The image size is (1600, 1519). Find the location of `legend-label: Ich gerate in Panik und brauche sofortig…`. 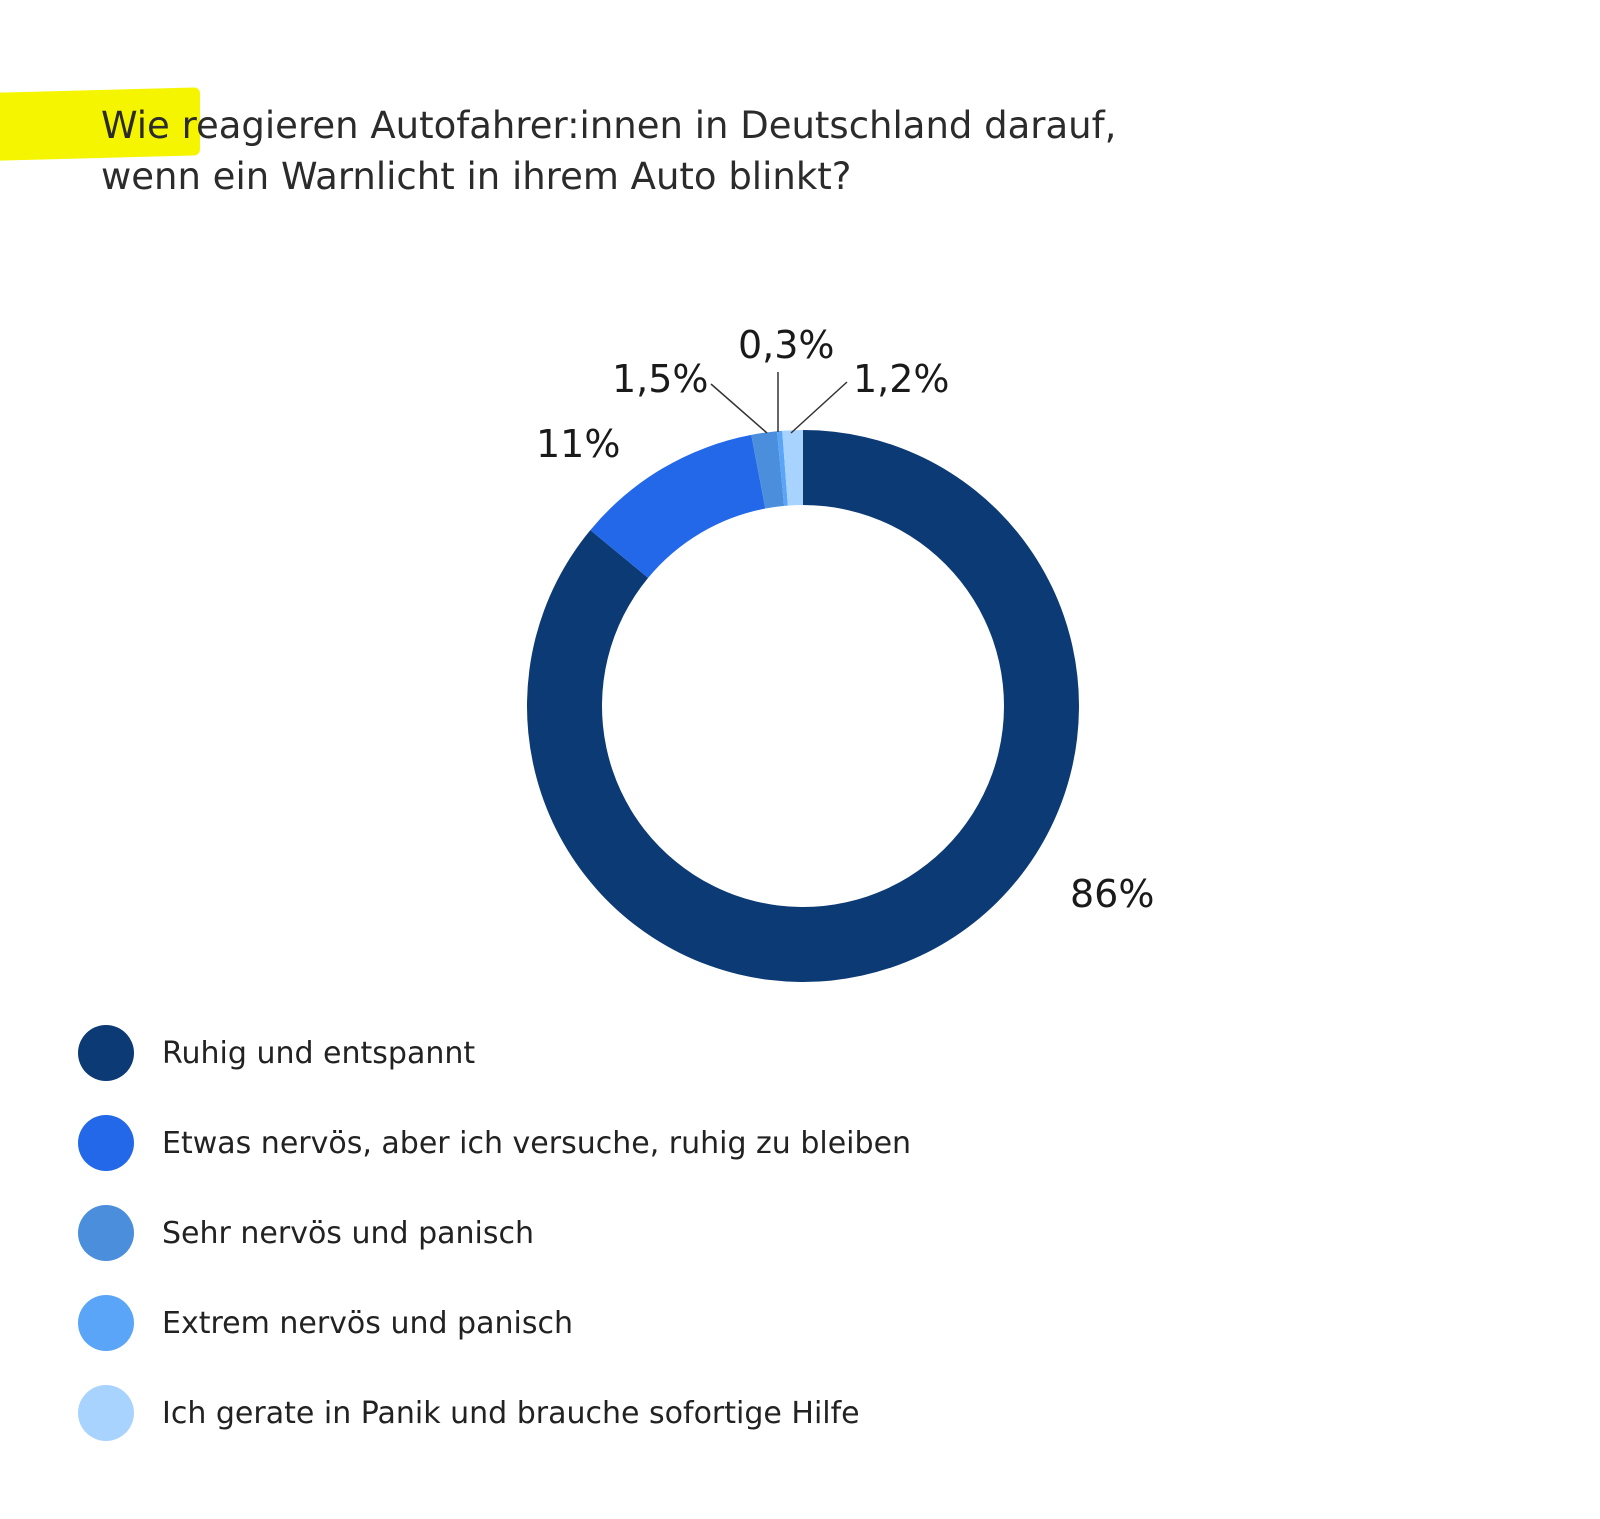

legend-label: Ich gerate in Panik und brauche sofortig… is located at coordinates (511, 1413).